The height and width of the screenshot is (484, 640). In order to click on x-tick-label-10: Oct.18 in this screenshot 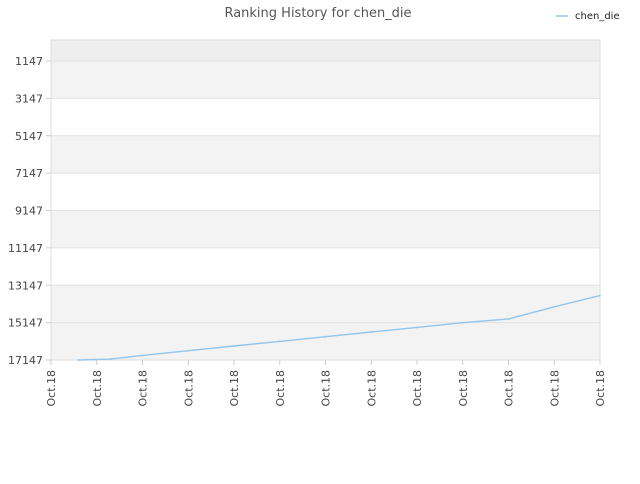, I will do `click(509, 388)`.